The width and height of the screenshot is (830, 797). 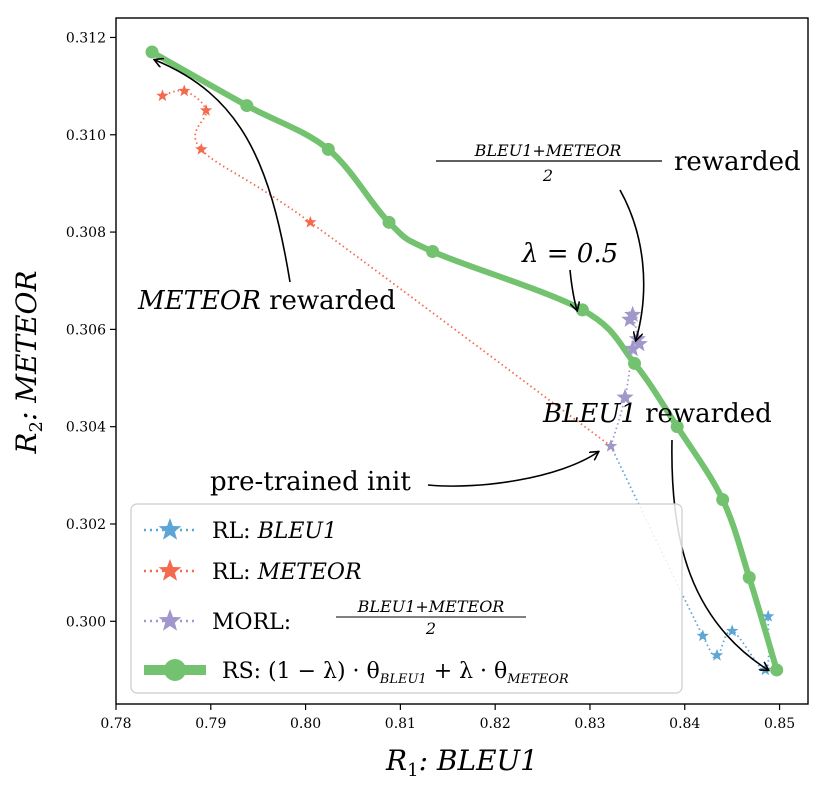 I want to click on y-tick-label: 0.308, so click(x=86, y=233).